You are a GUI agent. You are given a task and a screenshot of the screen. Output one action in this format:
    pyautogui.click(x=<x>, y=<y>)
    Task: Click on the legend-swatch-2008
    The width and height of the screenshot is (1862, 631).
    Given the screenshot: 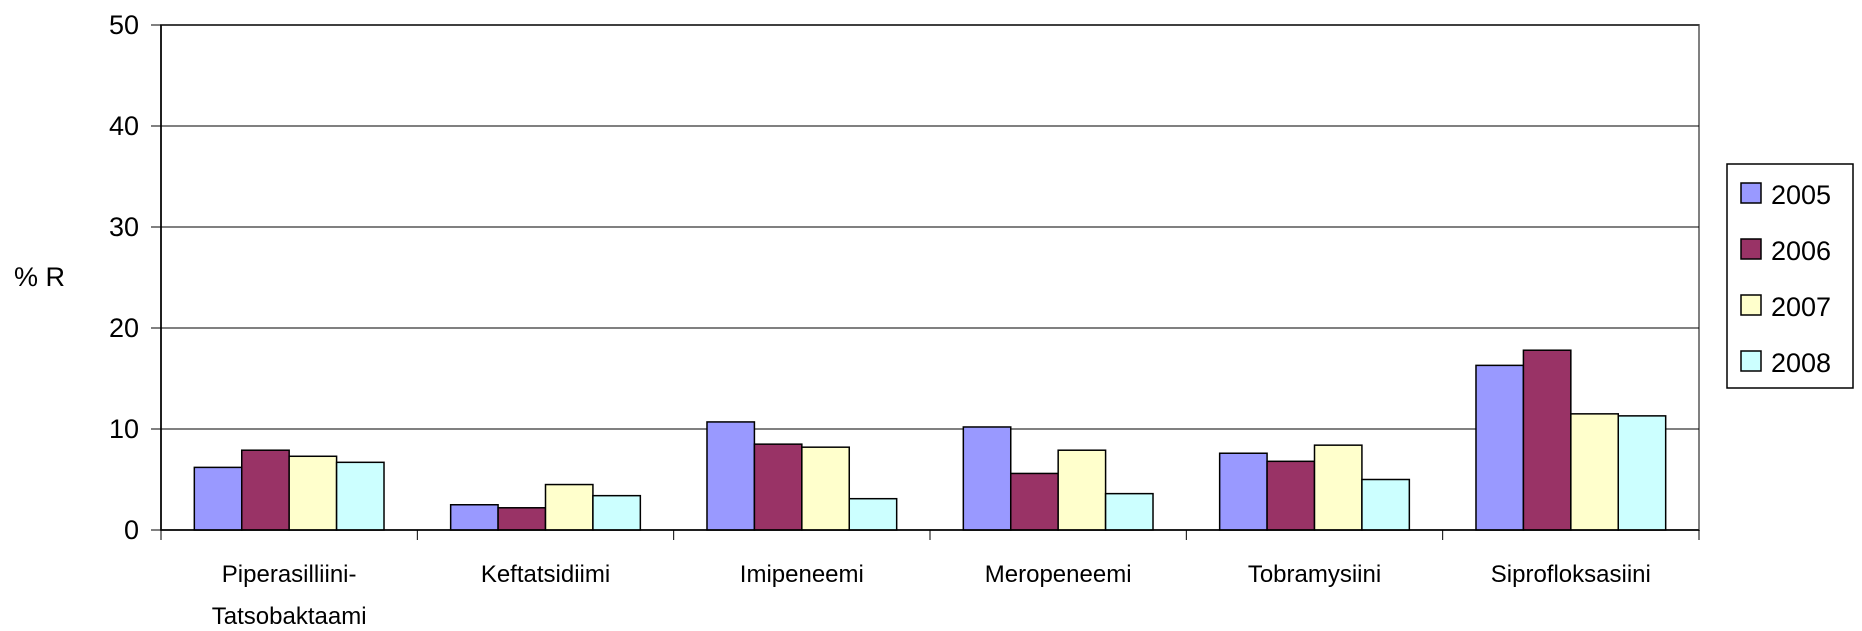 What is the action you would take?
    pyautogui.click(x=1751, y=361)
    